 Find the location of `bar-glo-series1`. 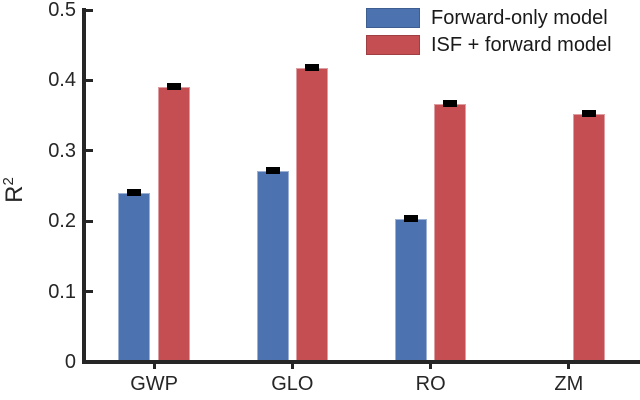

bar-glo-series1 is located at coordinates (312, 215).